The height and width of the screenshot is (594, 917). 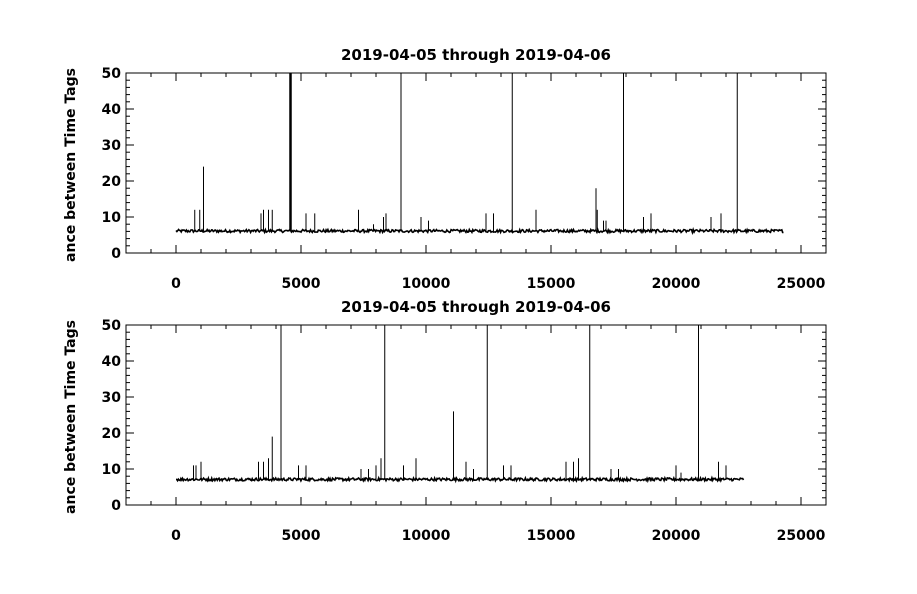 I want to click on chart-1-y-tick-label: 30, so click(x=112, y=398).